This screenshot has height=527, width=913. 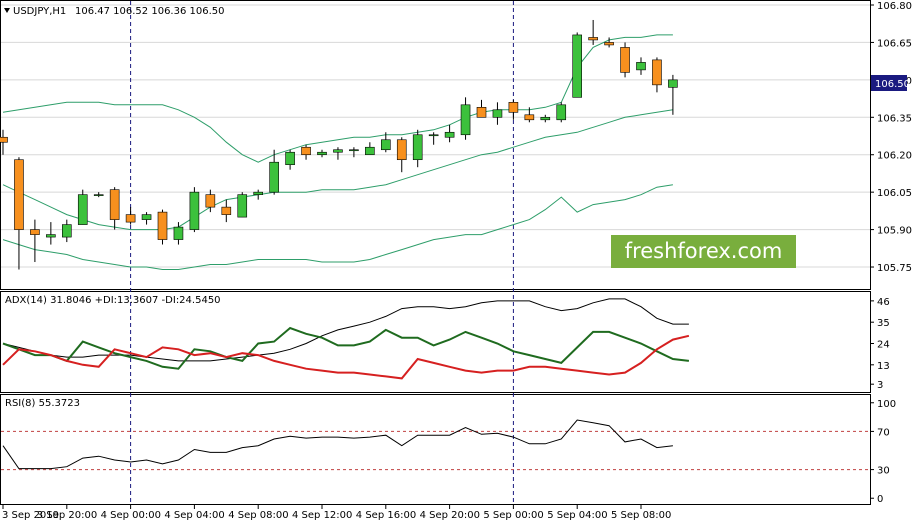 I want to click on ohlc-header: 106.47 106.52 106.36 106.50, so click(x=150, y=11).